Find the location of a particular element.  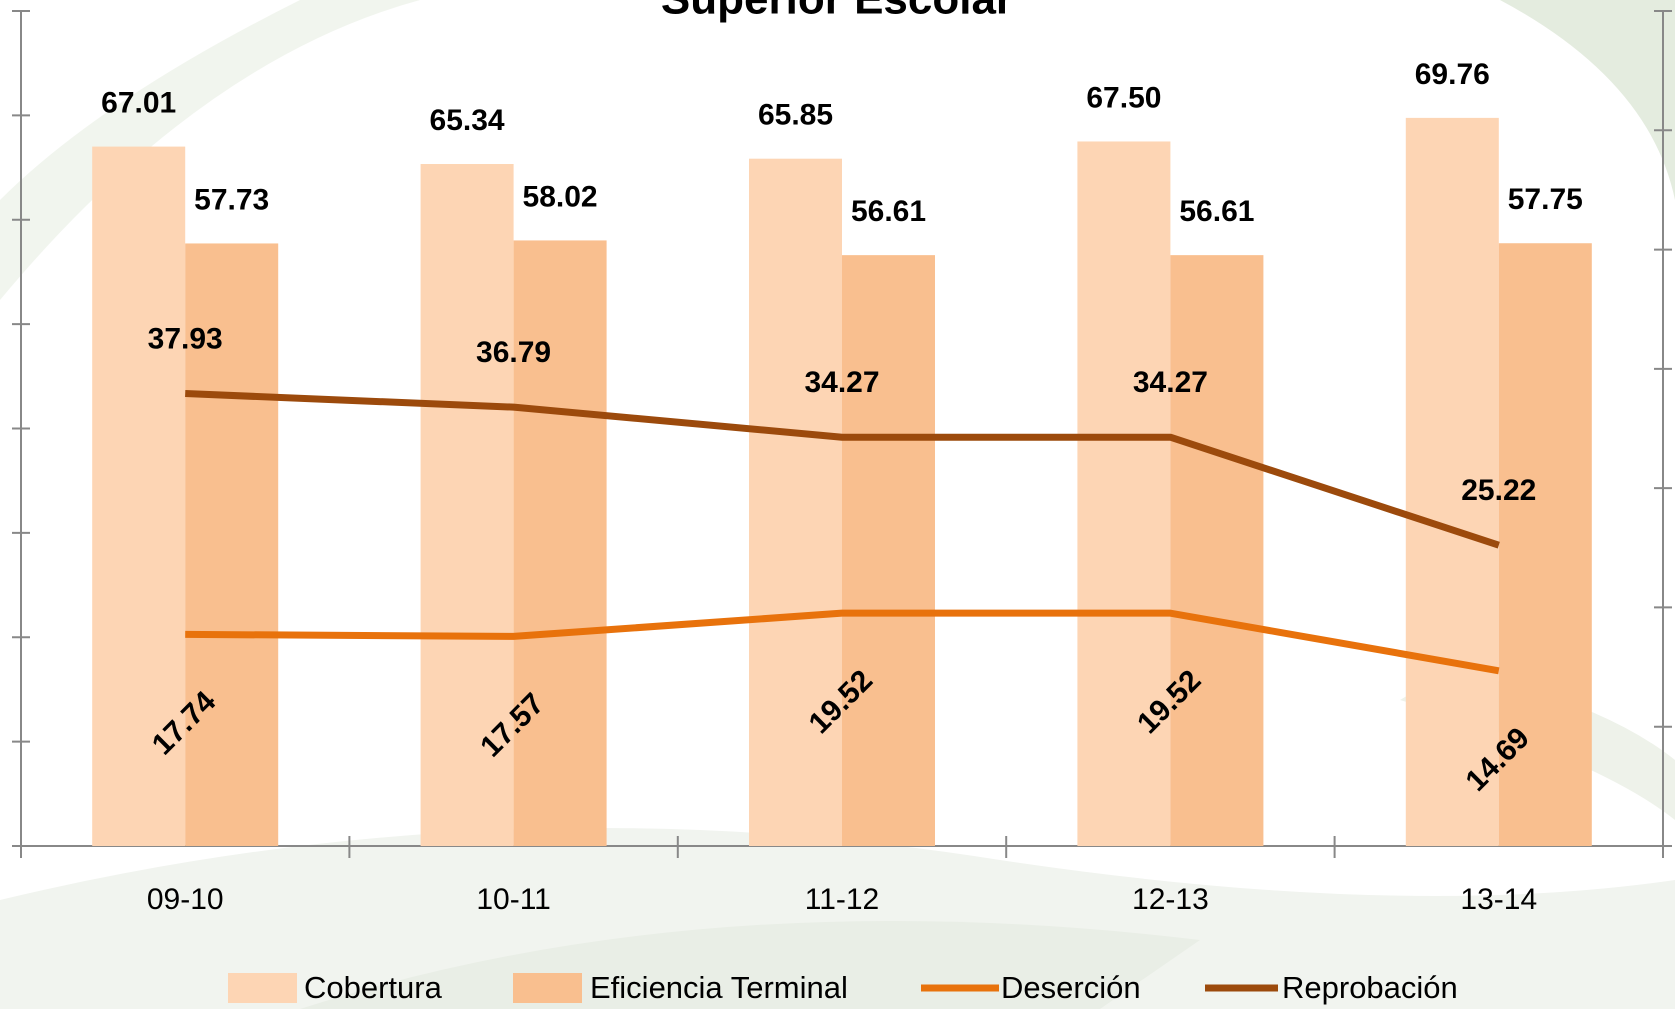

legend-label: Reprobación is located at coordinates (1370, 987).